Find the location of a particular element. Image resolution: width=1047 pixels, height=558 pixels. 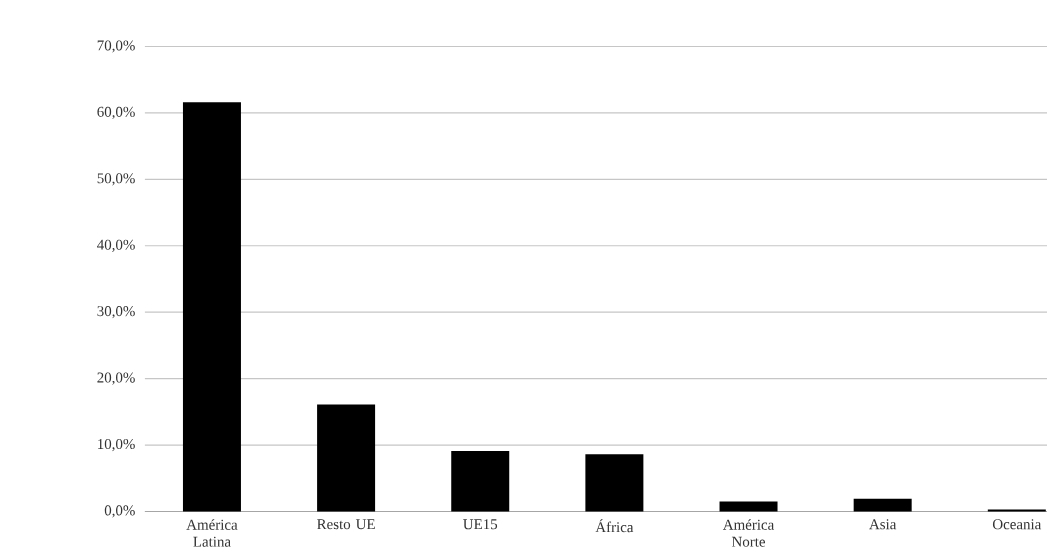

x-tick-label: América Latina is located at coordinates (212, 533).